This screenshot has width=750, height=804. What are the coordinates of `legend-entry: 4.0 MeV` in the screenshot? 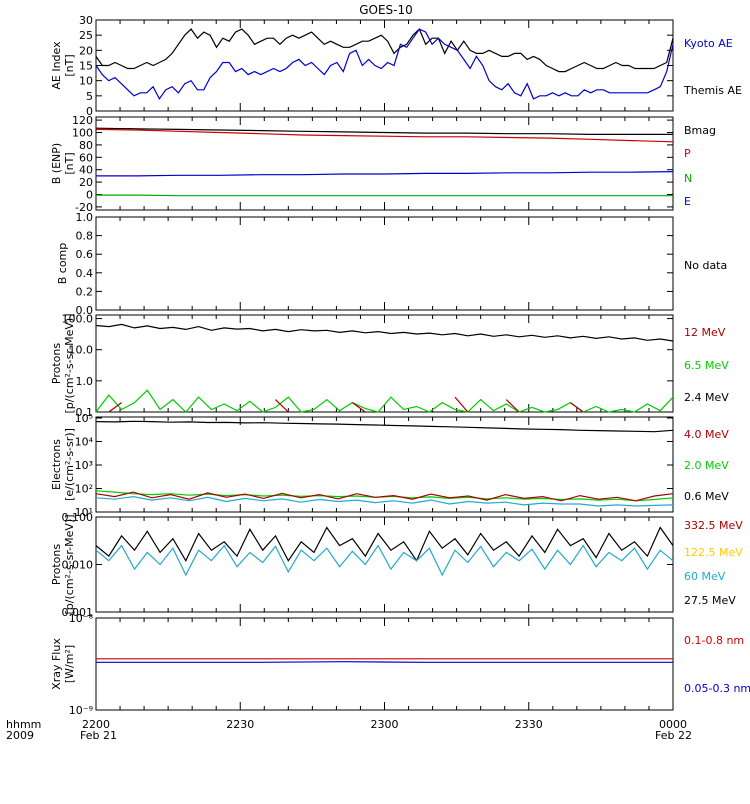 It's located at (706, 434).